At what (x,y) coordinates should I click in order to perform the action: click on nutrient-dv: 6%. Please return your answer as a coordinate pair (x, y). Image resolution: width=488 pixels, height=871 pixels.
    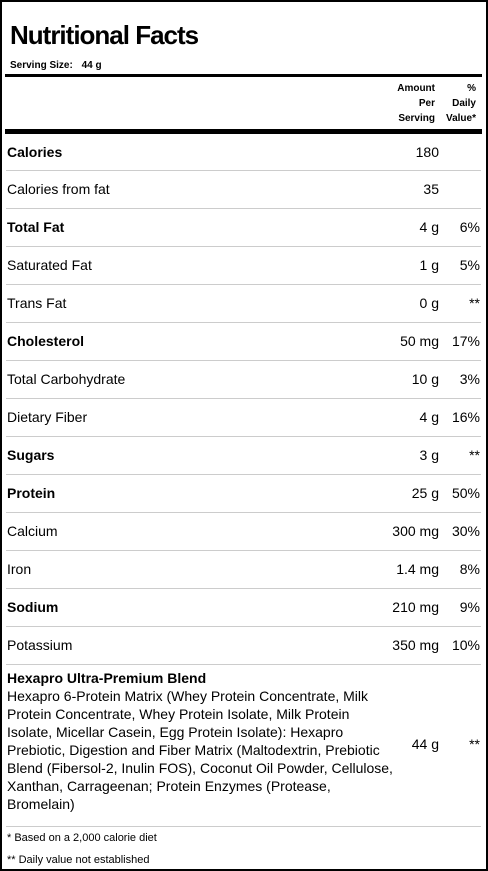
    Looking at the image, I should click on (469, 227).